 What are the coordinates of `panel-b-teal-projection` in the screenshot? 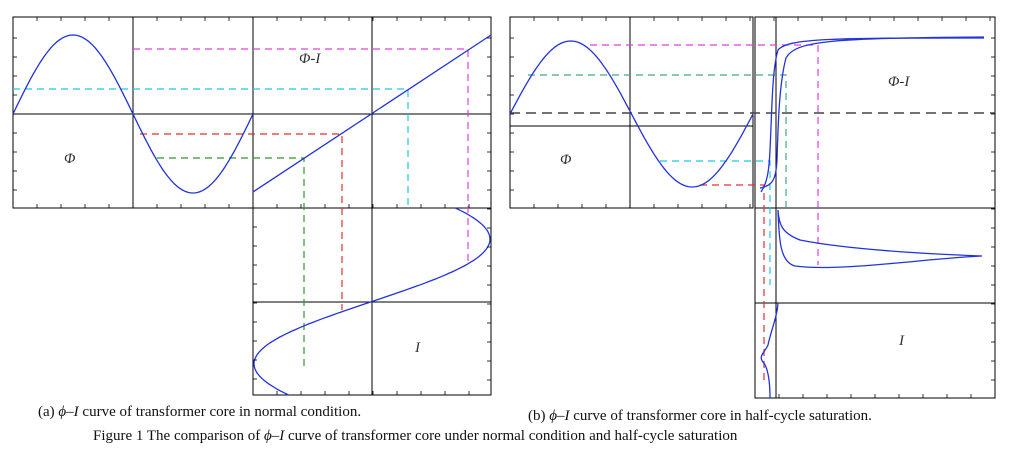 It's located at (657, 142).